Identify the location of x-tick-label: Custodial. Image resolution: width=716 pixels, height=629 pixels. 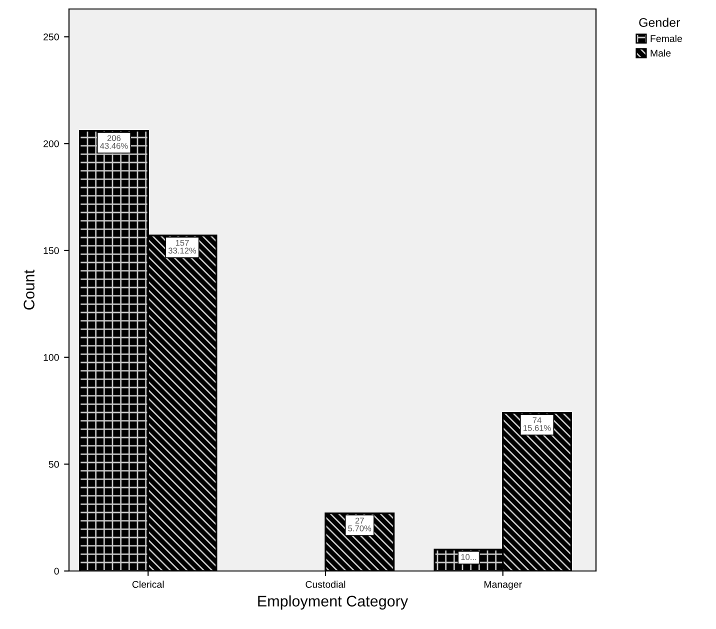
(326, 584).